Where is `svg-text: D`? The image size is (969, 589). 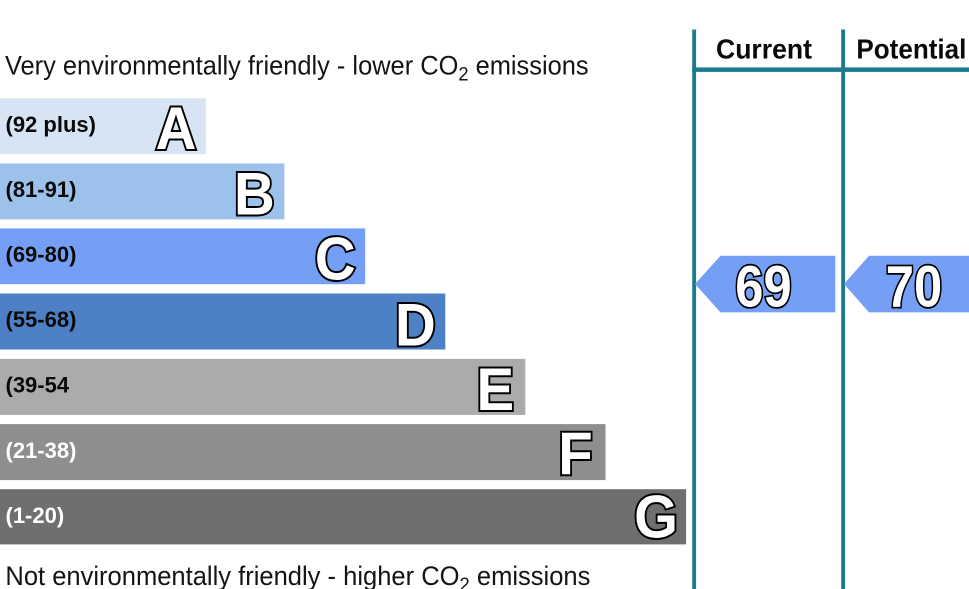 svg-text: D is located at coordinates (415, 325).